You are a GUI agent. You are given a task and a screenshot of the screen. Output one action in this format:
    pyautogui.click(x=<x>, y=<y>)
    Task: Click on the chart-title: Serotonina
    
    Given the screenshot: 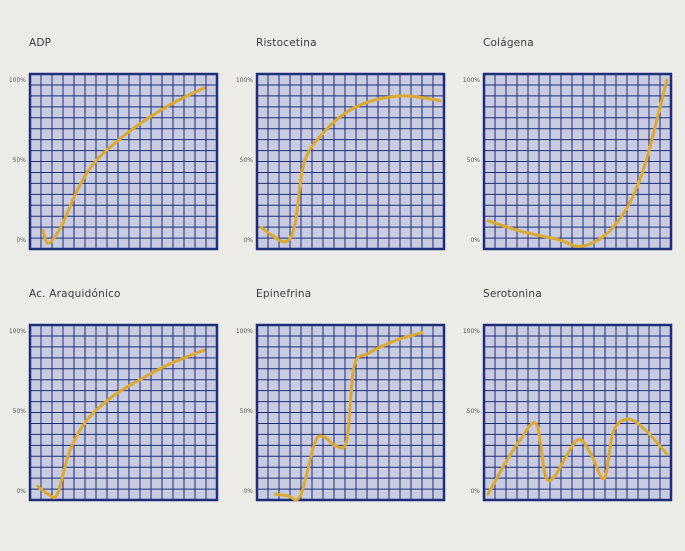 What is the action you would take?
    pyautogui.click(x=512, y=294)
    